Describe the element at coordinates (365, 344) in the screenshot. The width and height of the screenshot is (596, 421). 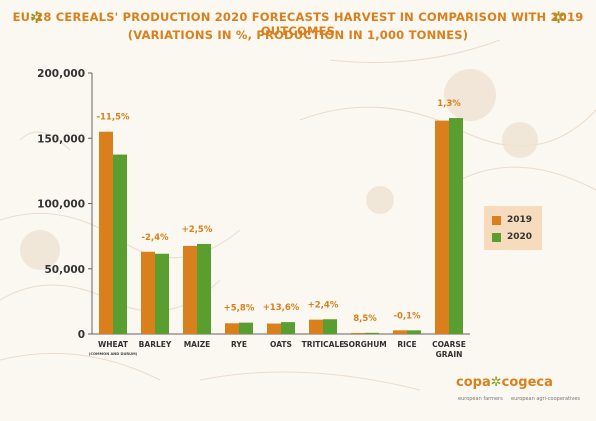
I see `x-tick-label: SORGHUM` at that location.